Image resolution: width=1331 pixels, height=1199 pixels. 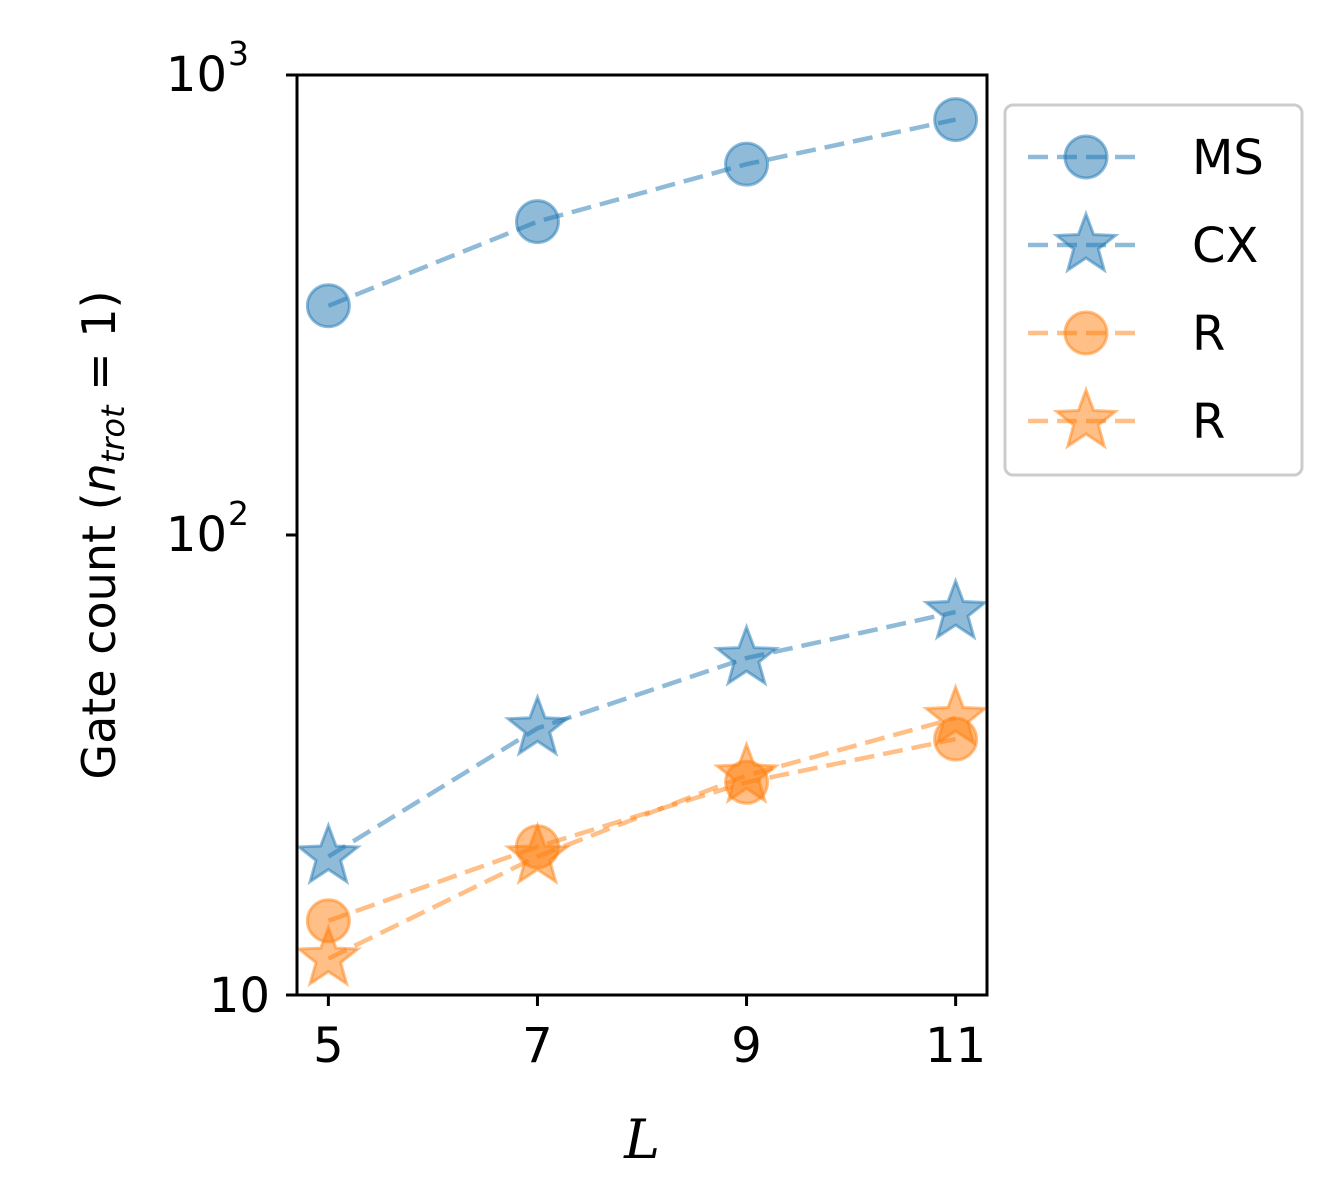 I want to click on x-tick-label-2: 7, so click(x=537, y=1046).